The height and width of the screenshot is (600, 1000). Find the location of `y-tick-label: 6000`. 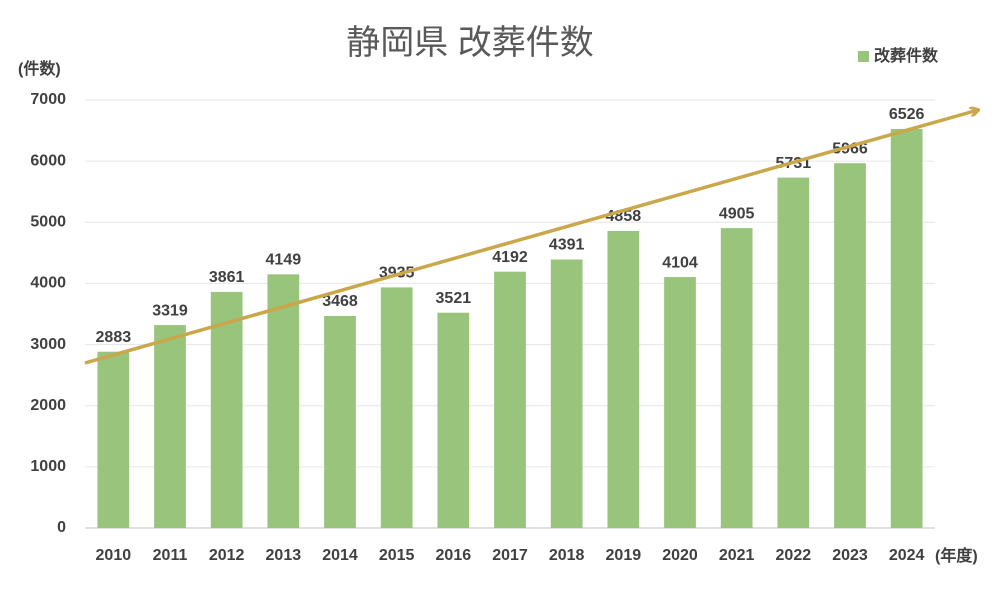

y-tick-label: 6000 is located at coordinates (48, 160).